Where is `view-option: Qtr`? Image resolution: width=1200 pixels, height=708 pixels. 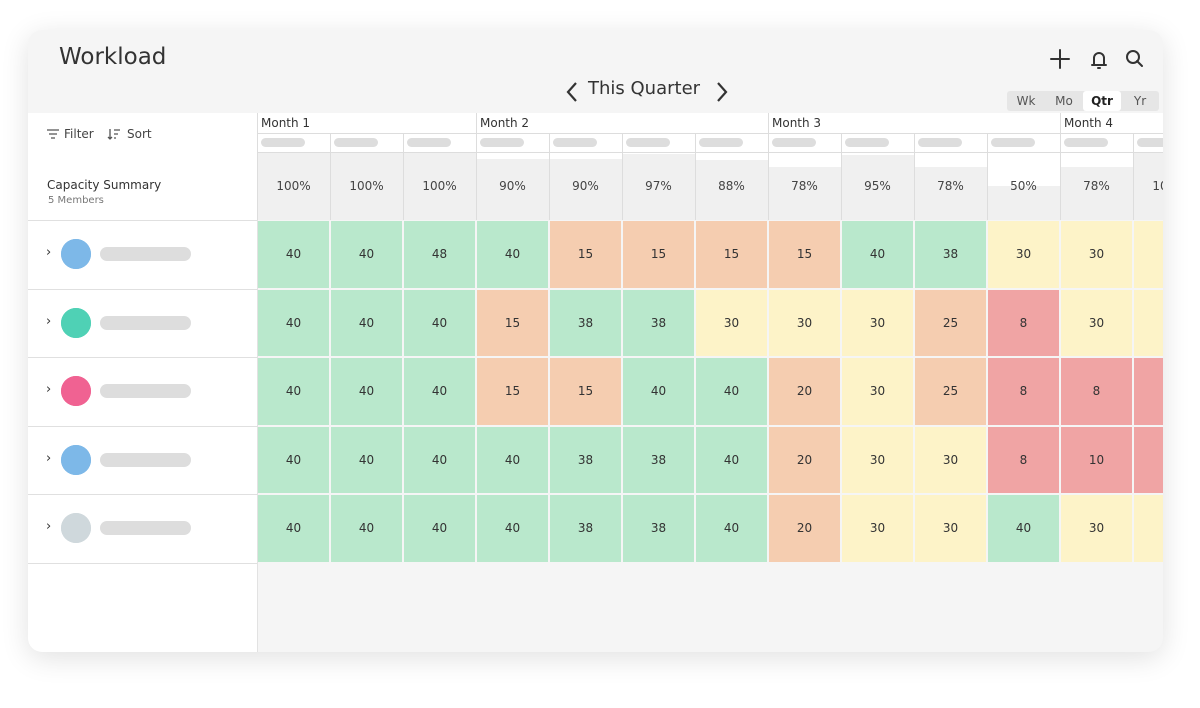
view-option: Qtr is located at coordinates (1102, 101).